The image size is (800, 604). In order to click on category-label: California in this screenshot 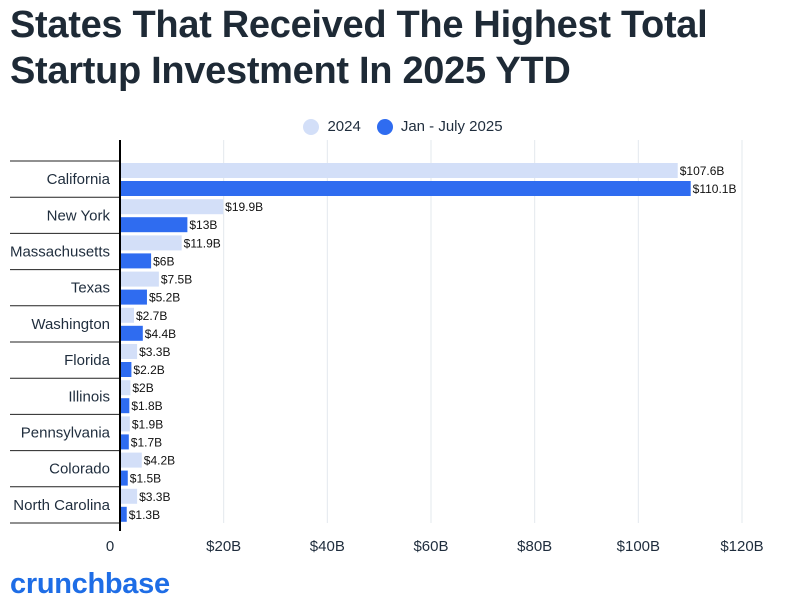, I will do `click(79, 179)`.